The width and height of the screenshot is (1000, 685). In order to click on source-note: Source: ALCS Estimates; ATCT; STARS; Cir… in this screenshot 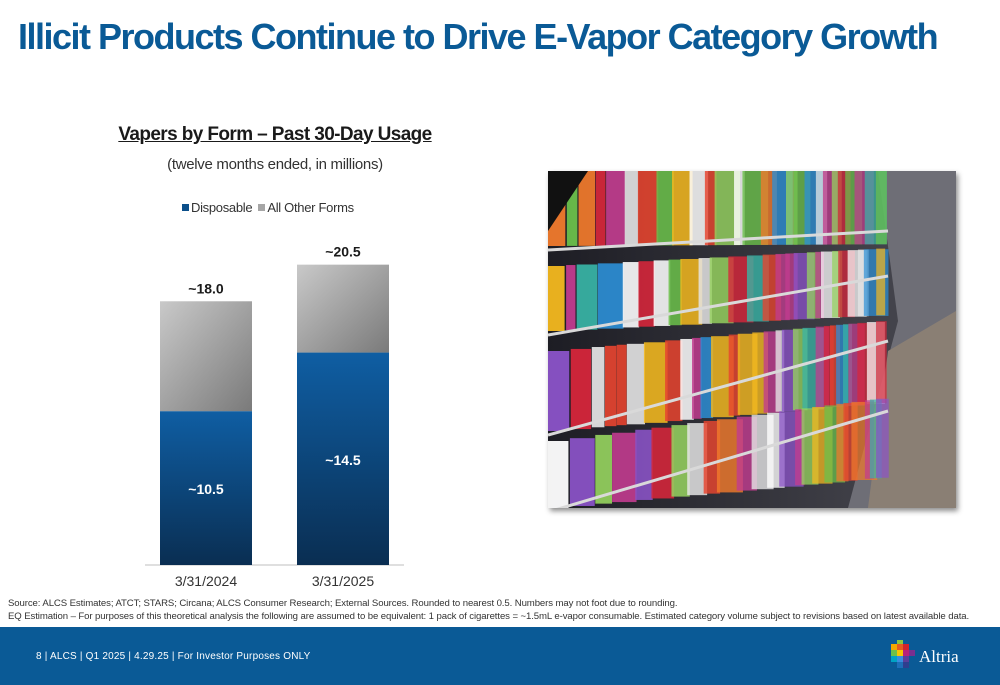, I will do `click(503, 610)`.